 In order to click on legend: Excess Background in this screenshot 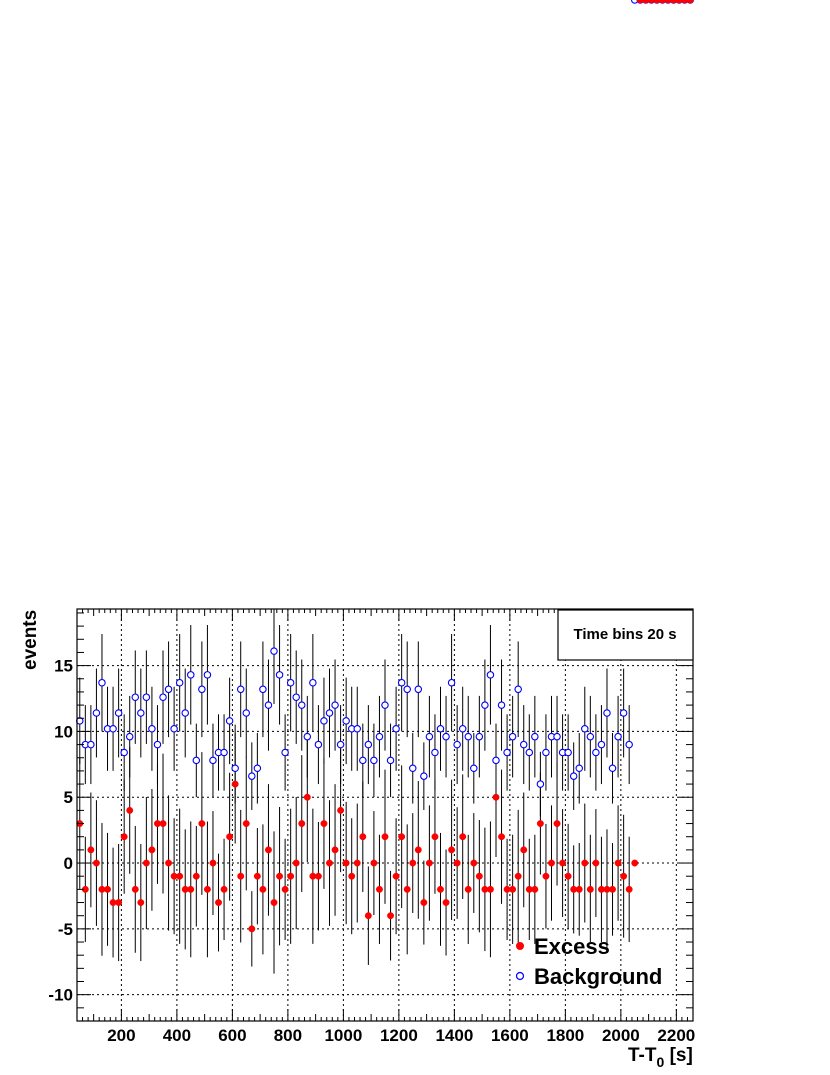, I will do `click(588, 961)`.